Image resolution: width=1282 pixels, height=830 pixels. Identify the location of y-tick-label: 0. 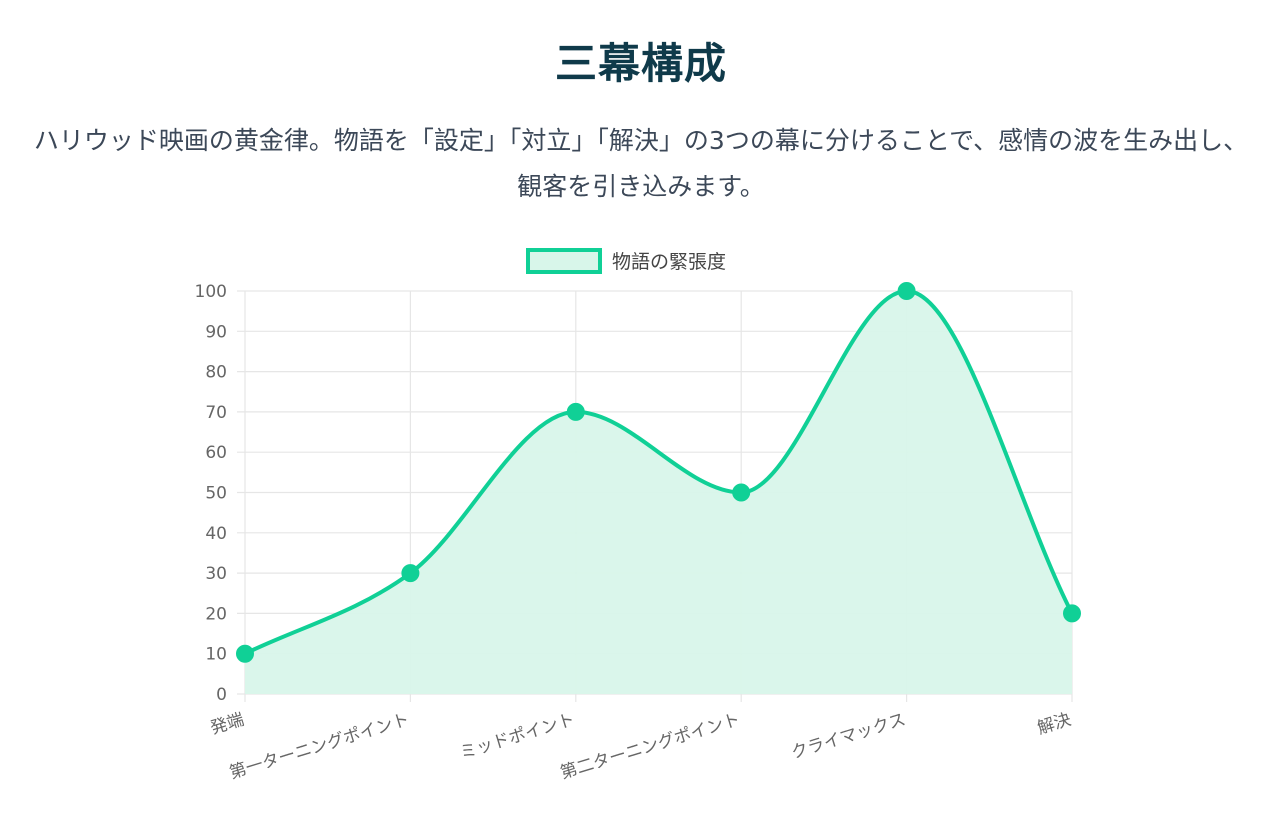
(221, 695).